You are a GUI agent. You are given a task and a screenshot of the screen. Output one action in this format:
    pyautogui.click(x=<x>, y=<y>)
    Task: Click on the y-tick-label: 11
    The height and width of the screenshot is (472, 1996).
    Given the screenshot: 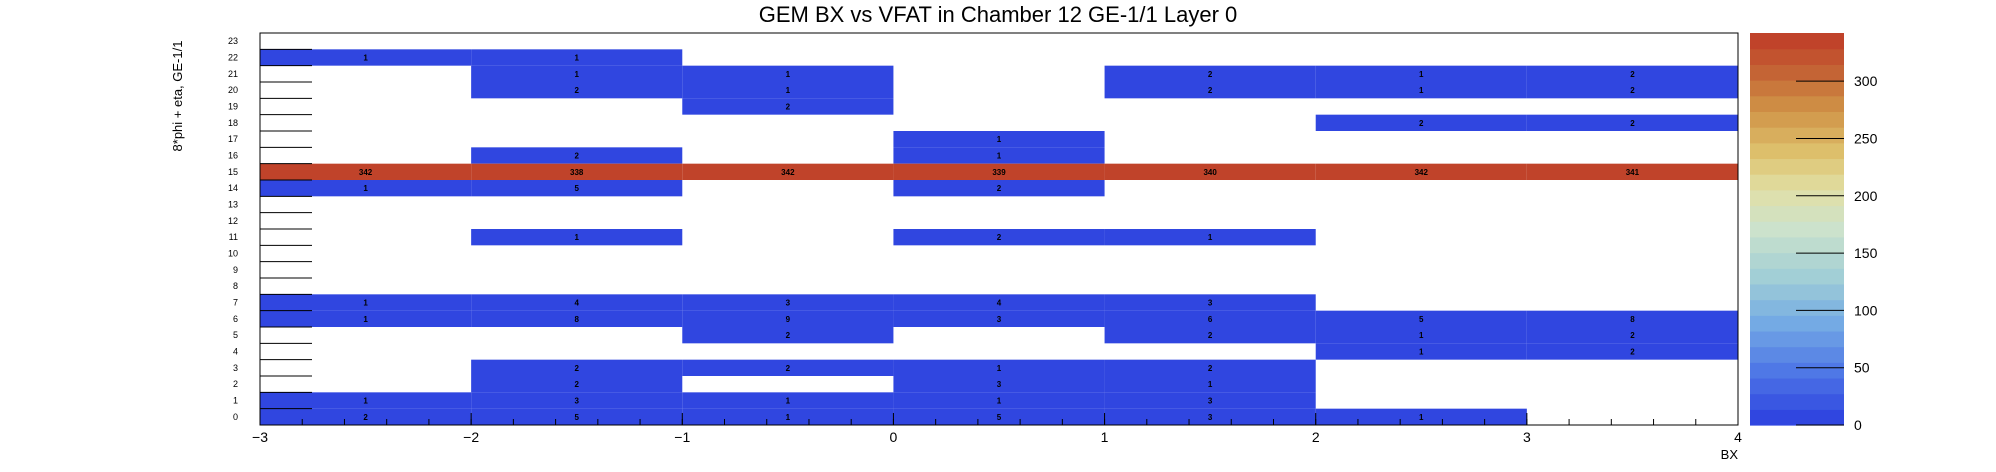 What is the action you would take?
    pyautogui.click(x=233, y=237)
    